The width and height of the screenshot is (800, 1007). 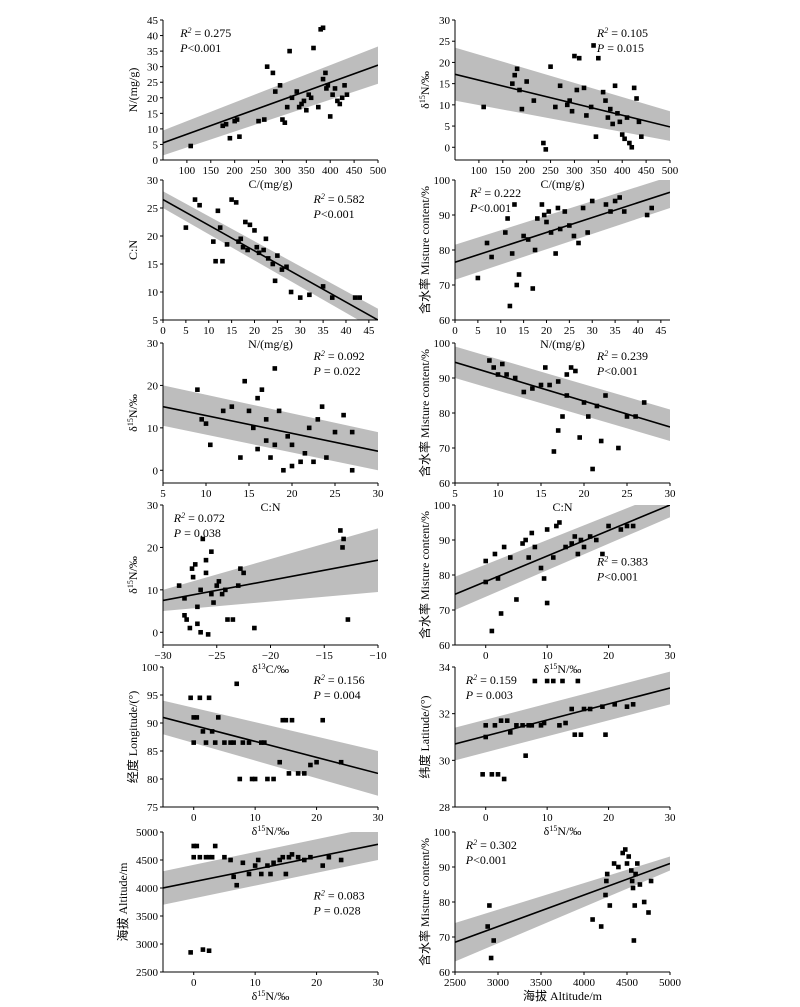 What do you see at coordinates (132, 737) in the screenshot?
I see `y-axis-label: 经度 Longitude/(°)` at bounding box center [132, 737].